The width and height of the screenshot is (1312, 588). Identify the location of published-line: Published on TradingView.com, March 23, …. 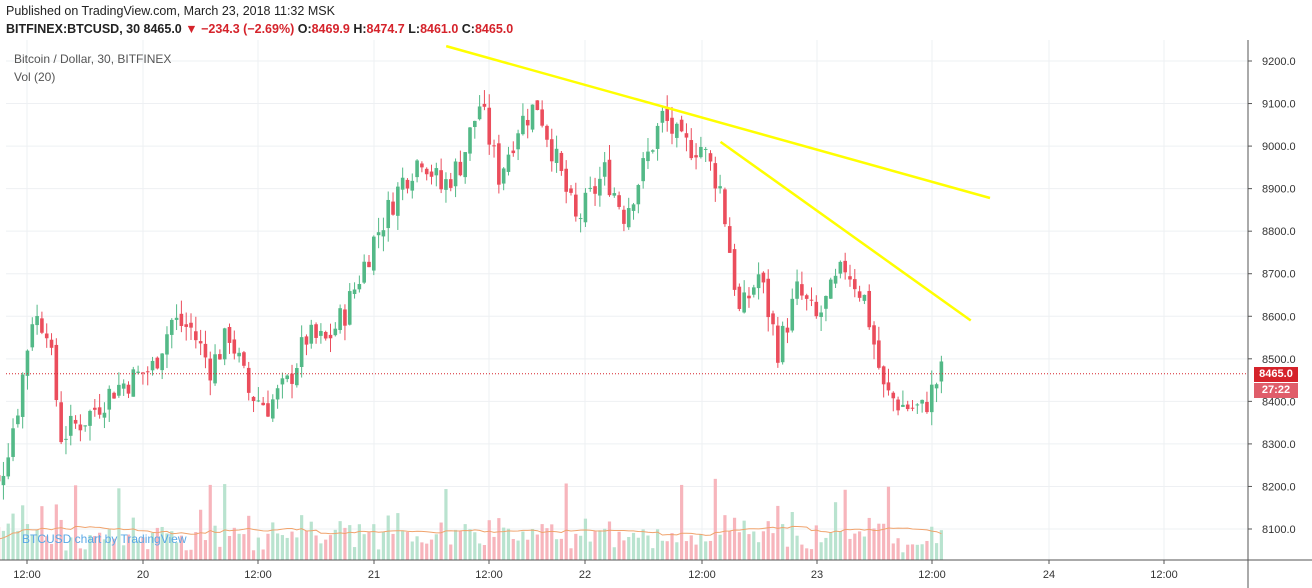
(170, 11).